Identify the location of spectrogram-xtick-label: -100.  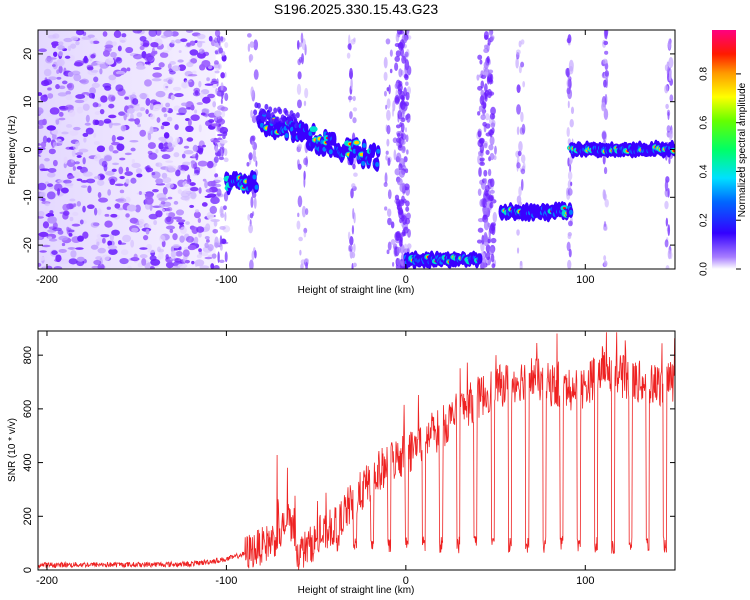
(226, 280).